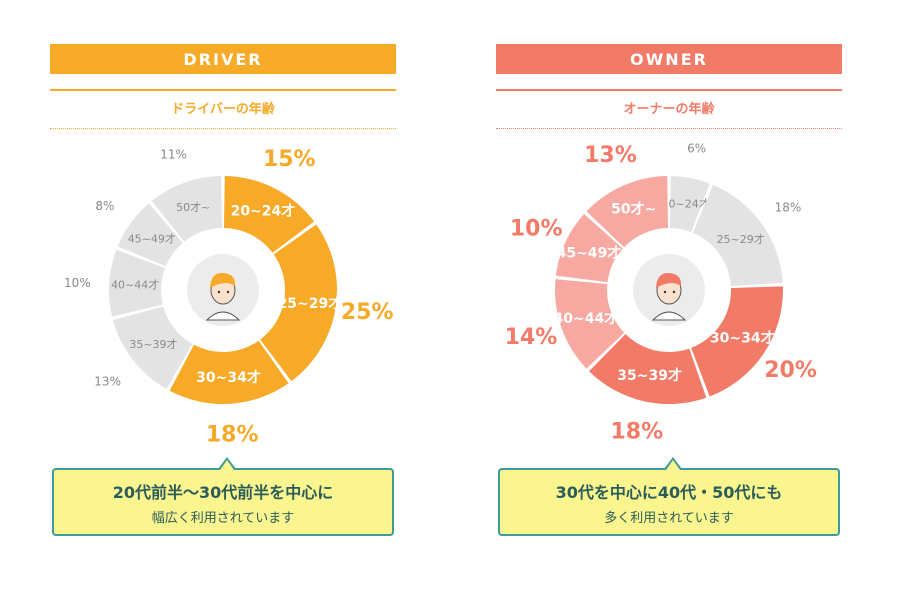 This screenshot has width=900, height=600. What do you see at coordinates (153, 344) in the screenshot?
I see `driver-slice-label-3: 35~39才` at bounding box center [153, 344].